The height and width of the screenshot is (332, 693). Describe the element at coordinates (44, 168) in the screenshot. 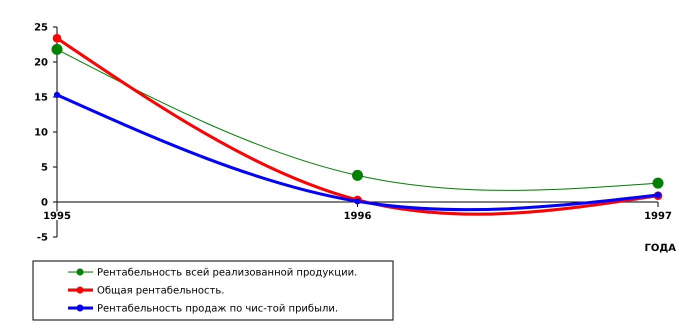

I see `y-tick-label: 5` at that location.